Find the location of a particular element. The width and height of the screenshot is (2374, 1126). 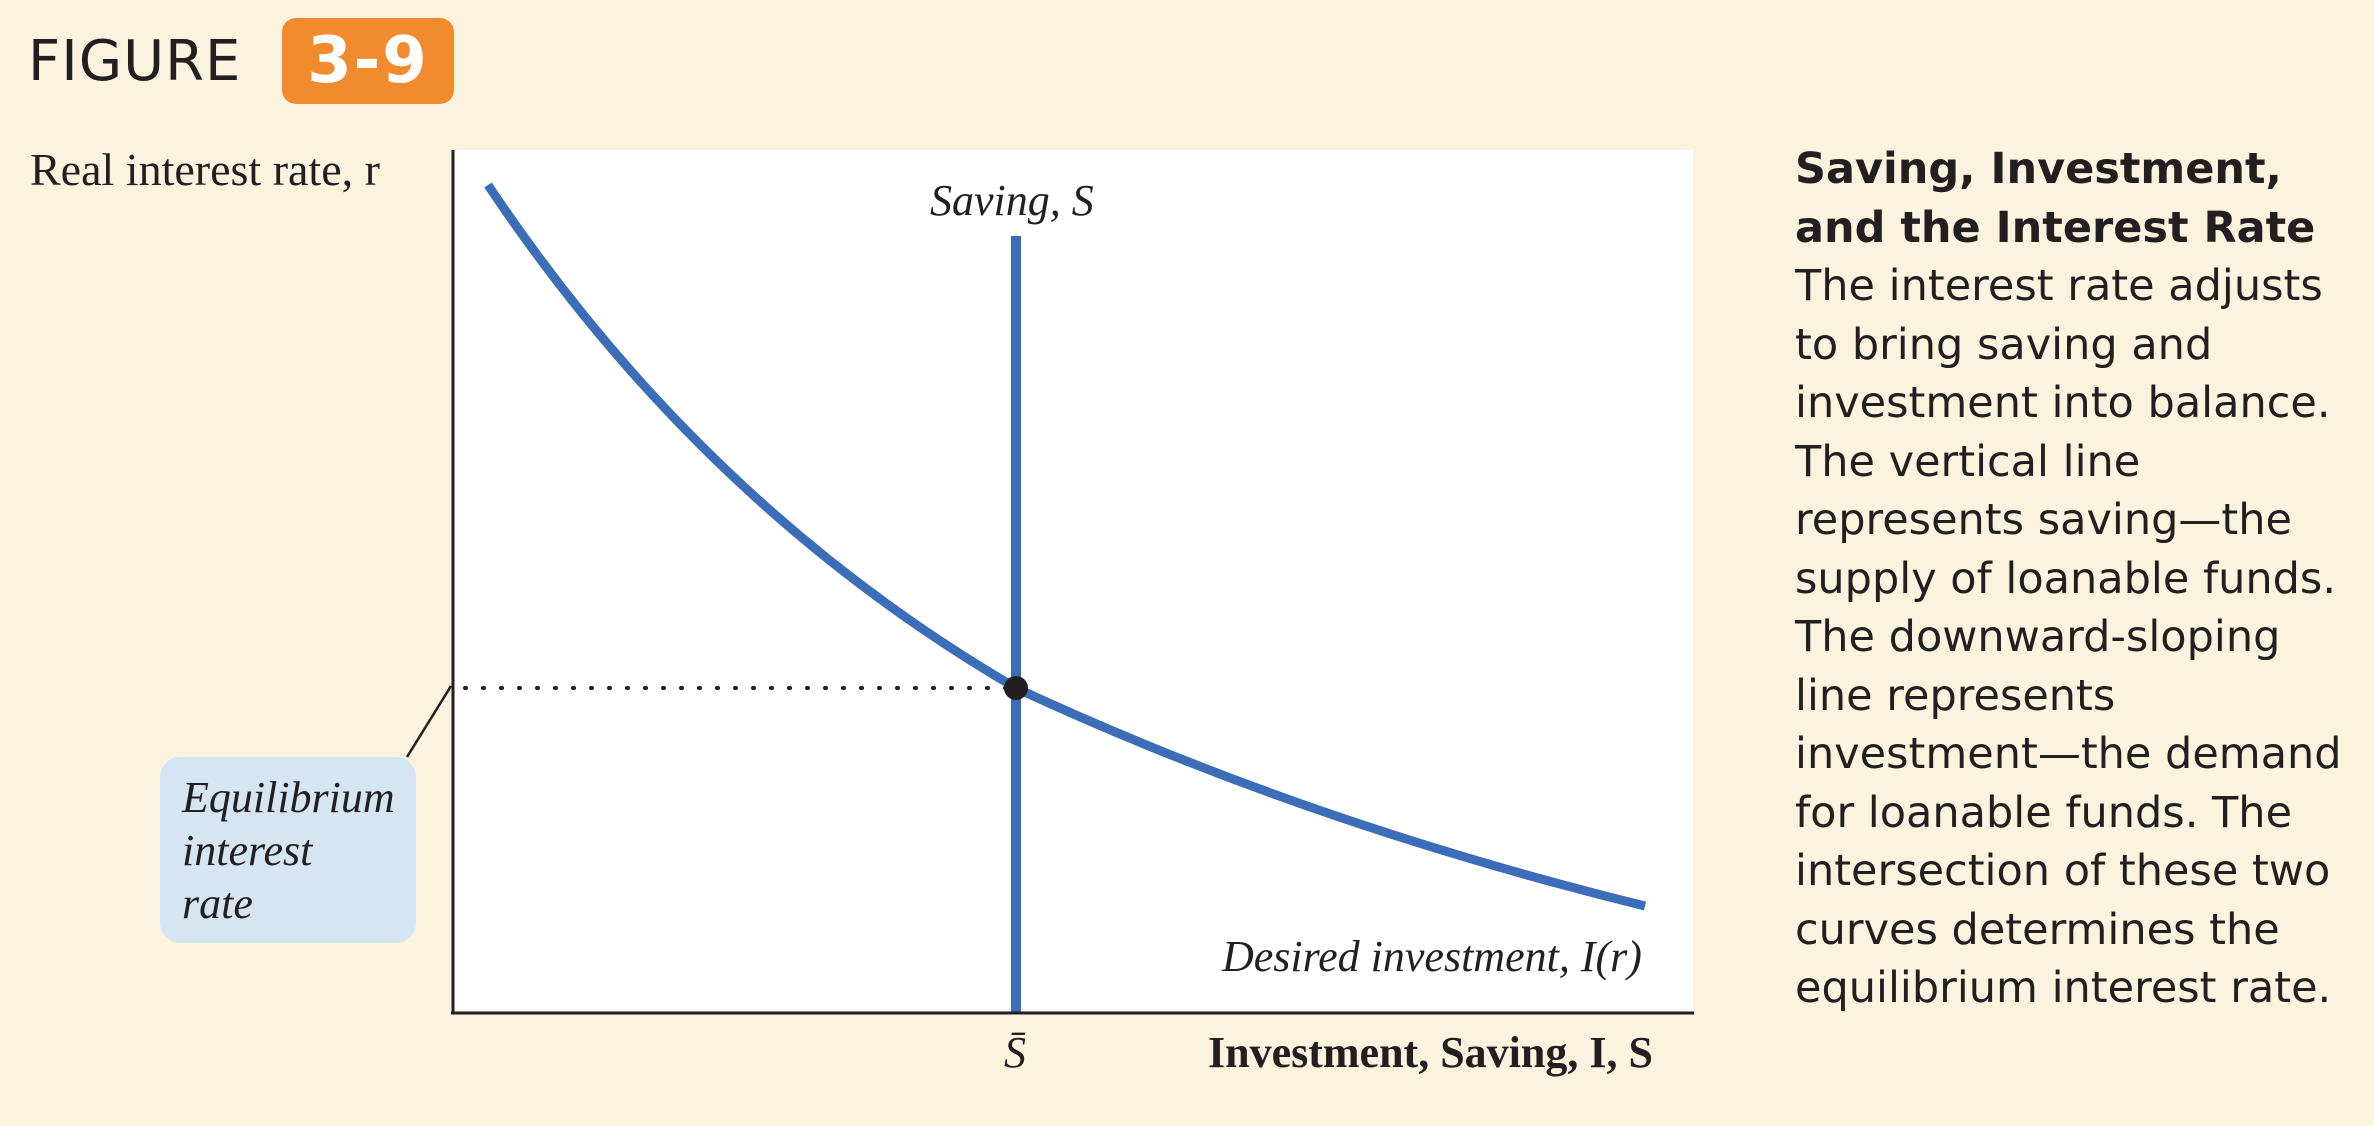

callout-text: Equilibrium interest rate is located at coordinates (288, 850).